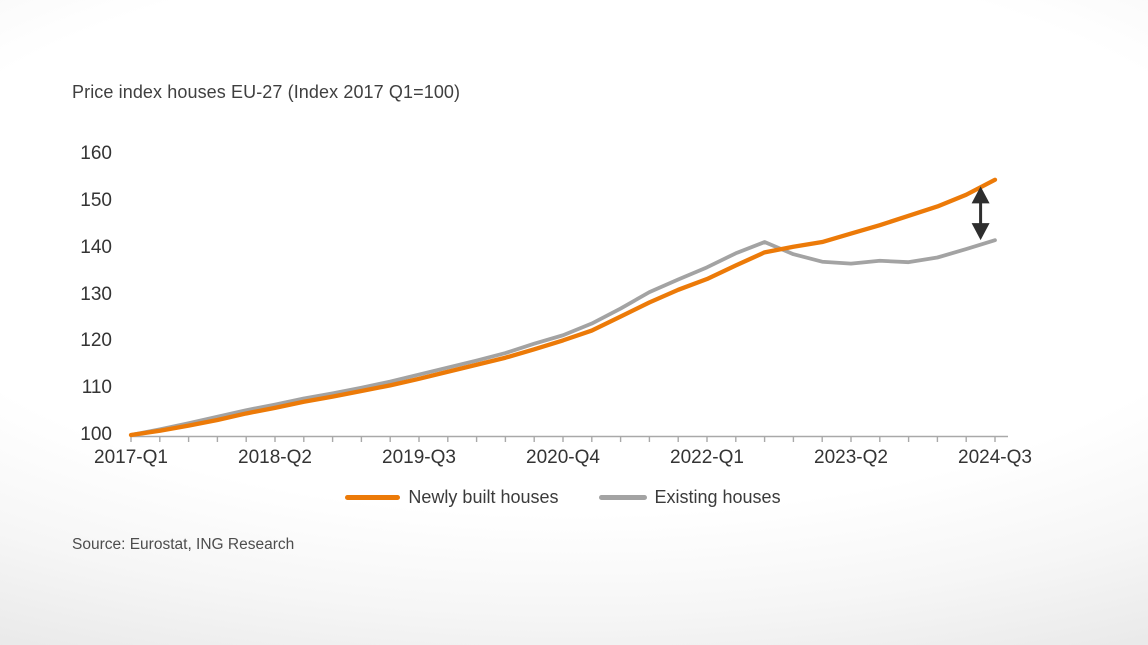 The image size is (1148, 645). I want to click on legend-item-existing: Existing houses, so click(689, 497).